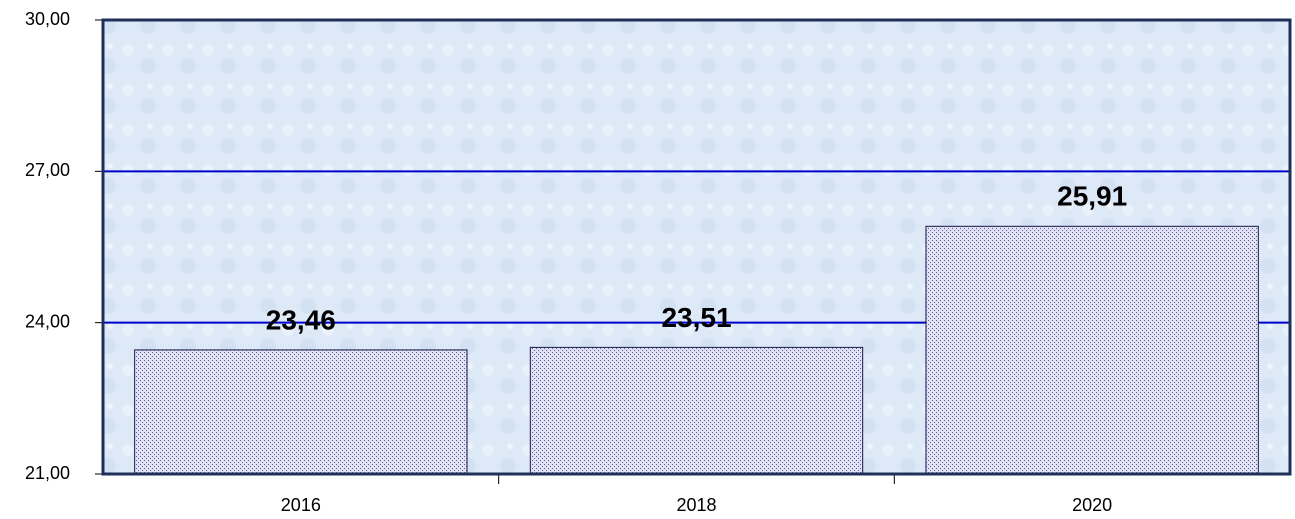 The width and height of the screenshot is (1295, 519). Describe the element at coordinates (301, 505) in the screenshot. I see `x-tick-label: 2016` at that location.